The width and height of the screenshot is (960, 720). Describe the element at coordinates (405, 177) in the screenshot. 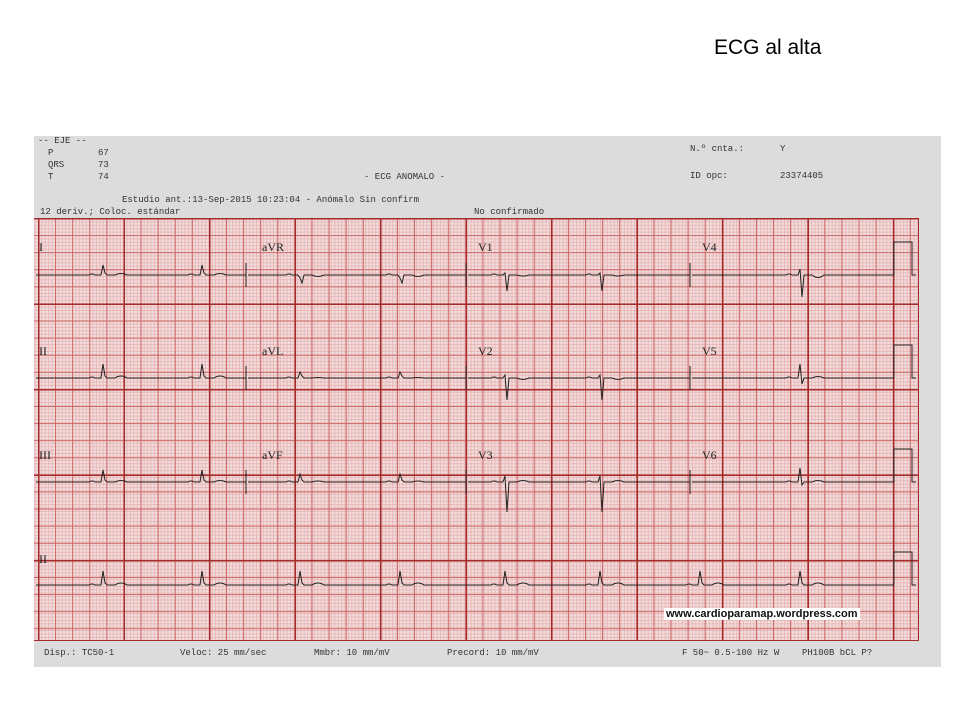

I see `interpretation: - ECG ANOMALO -` at that location.